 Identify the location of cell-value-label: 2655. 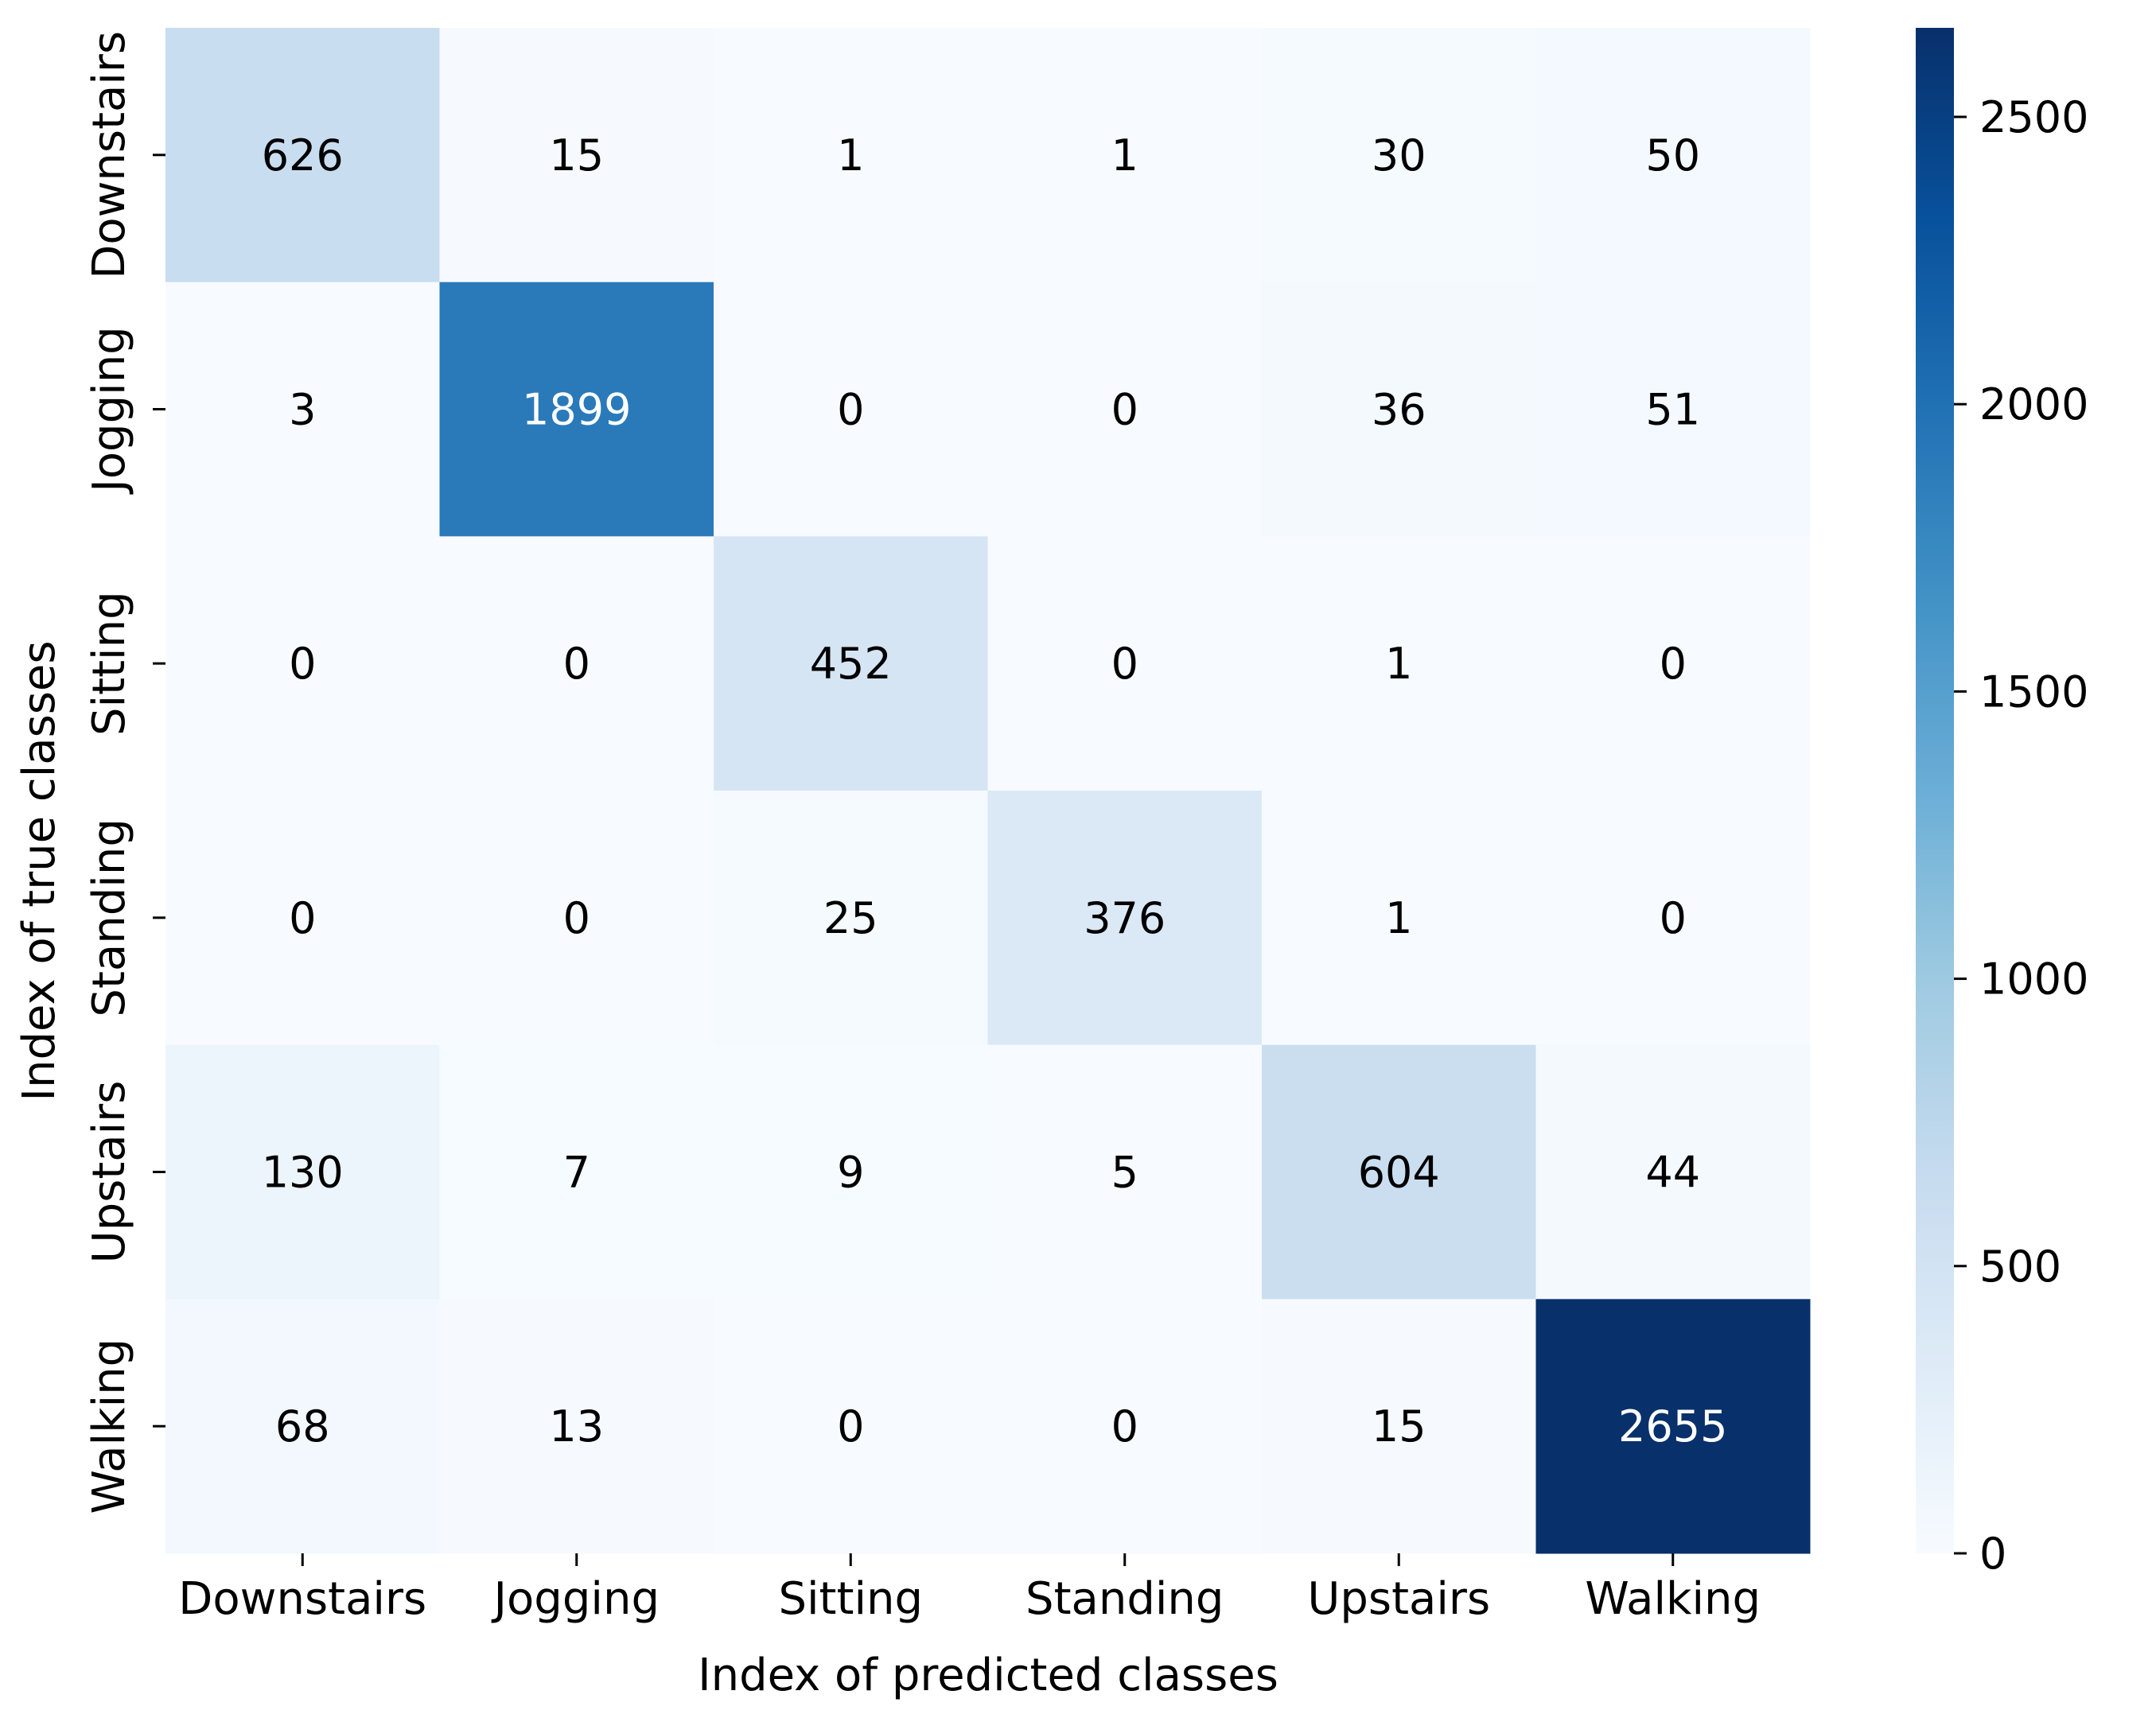
(1673, 1426).